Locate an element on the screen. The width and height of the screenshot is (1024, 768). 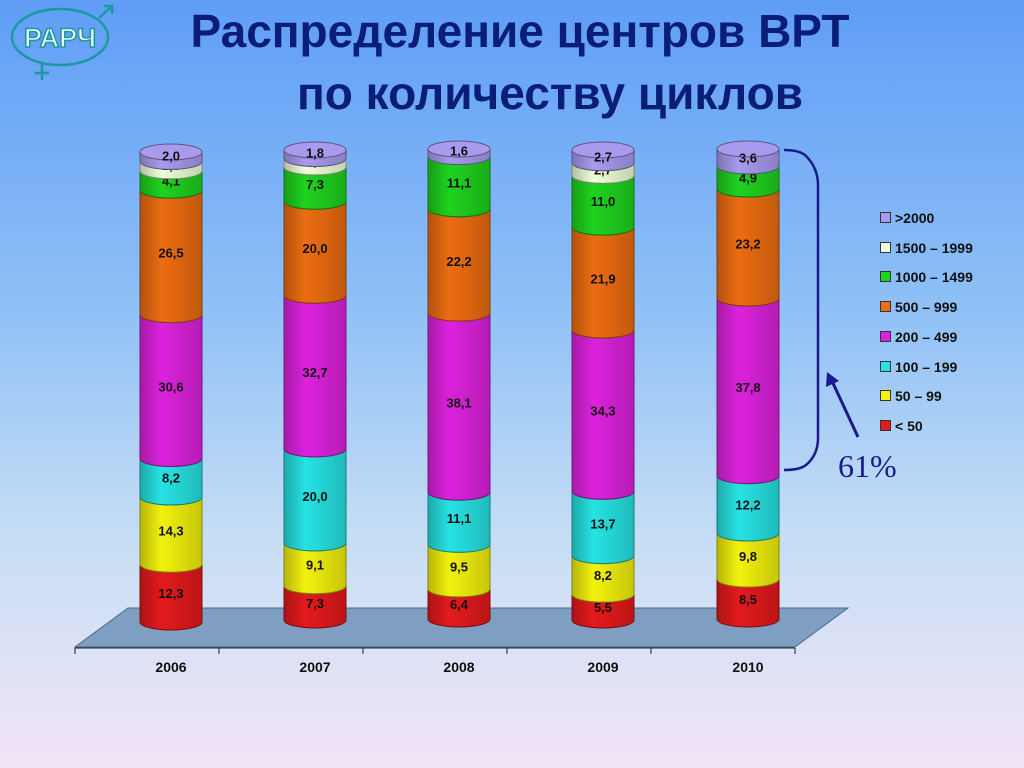
data-label-2009-100 – 199: 13,7 is located at coordinates (602, 523).